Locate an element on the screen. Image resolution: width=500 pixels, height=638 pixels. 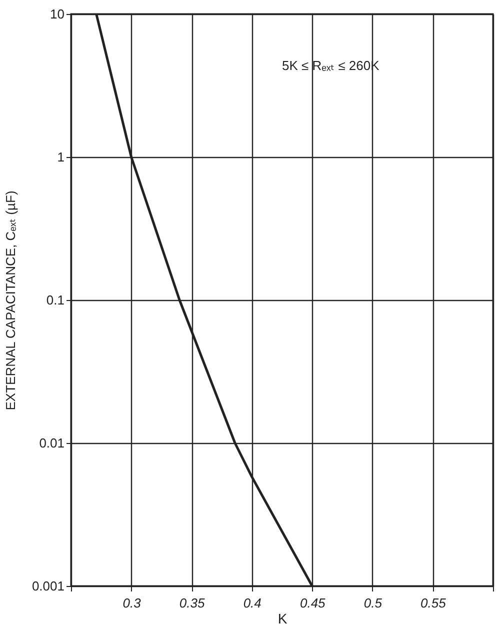
y-tick-label: 0.001 is located at coordinates (48, 586).